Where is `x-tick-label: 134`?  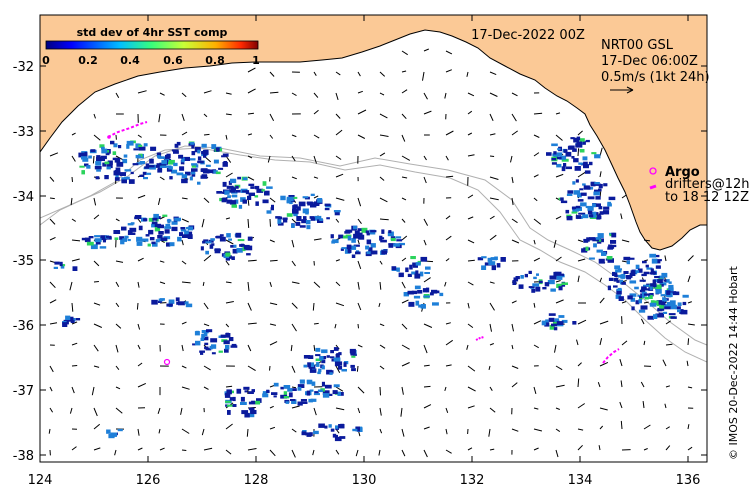
x-tick-label: 134 is located at coordinates (580, 480).